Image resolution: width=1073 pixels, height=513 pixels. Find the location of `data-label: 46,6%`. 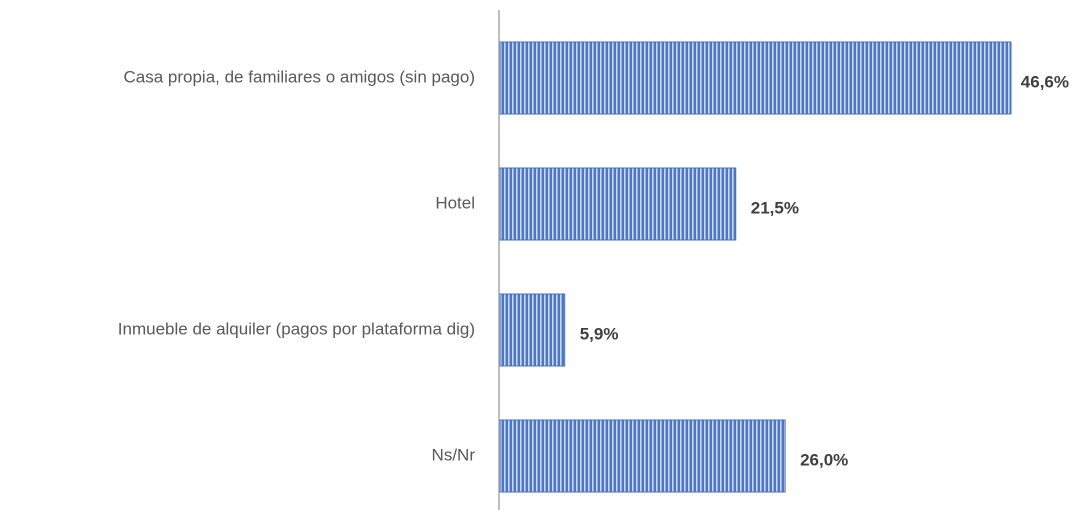

data-label: 46,6% is located at coordinates (1045, 81).